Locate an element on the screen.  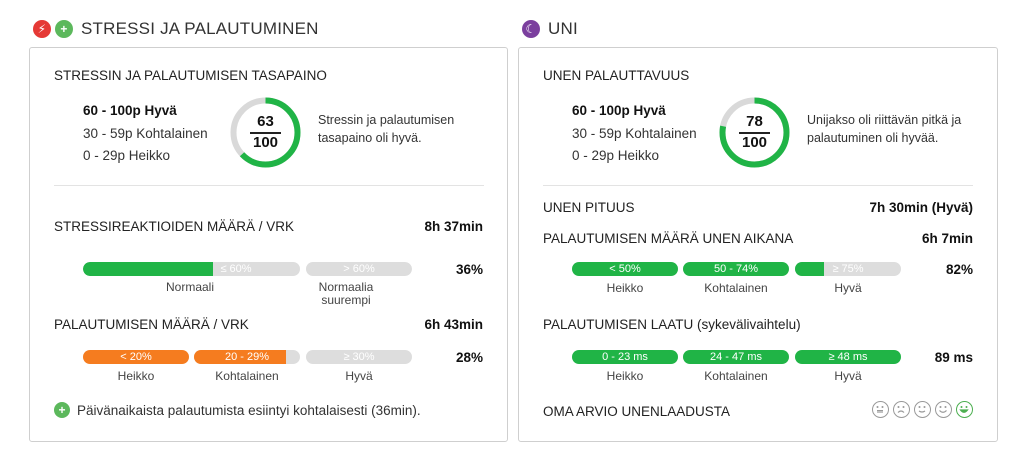
recovery-label: PALAUTUMISEN MÄÄRÄ / VRK is located at coordinates (151, 324).